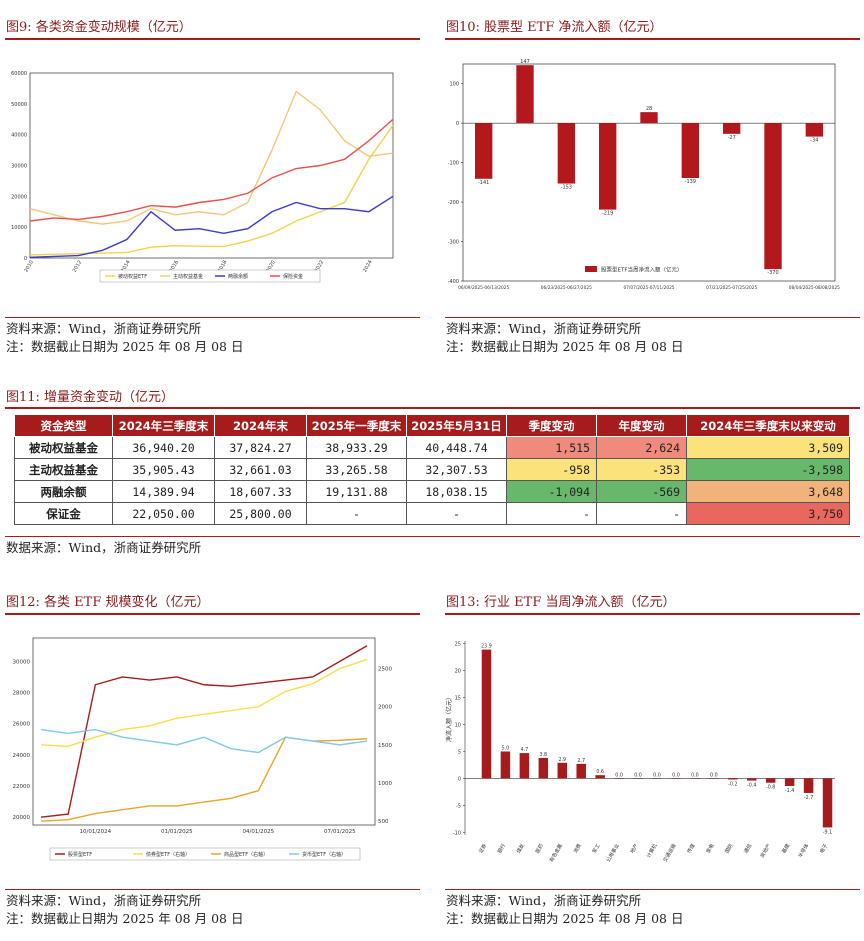 The image size is (864, 941). What do you see at coordinates (642, 270) in the screenshot?
I see `legend-label: 股票型ETF当周净流入额（亿元）` at bounding box center [642, 270].